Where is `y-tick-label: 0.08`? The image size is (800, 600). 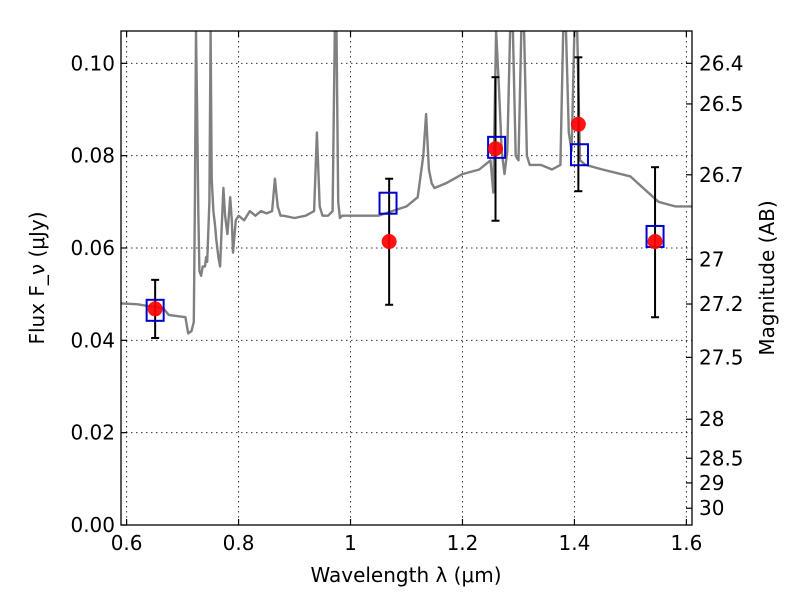 y-tick-label: 0.08 is located at coordinates (92, 156).